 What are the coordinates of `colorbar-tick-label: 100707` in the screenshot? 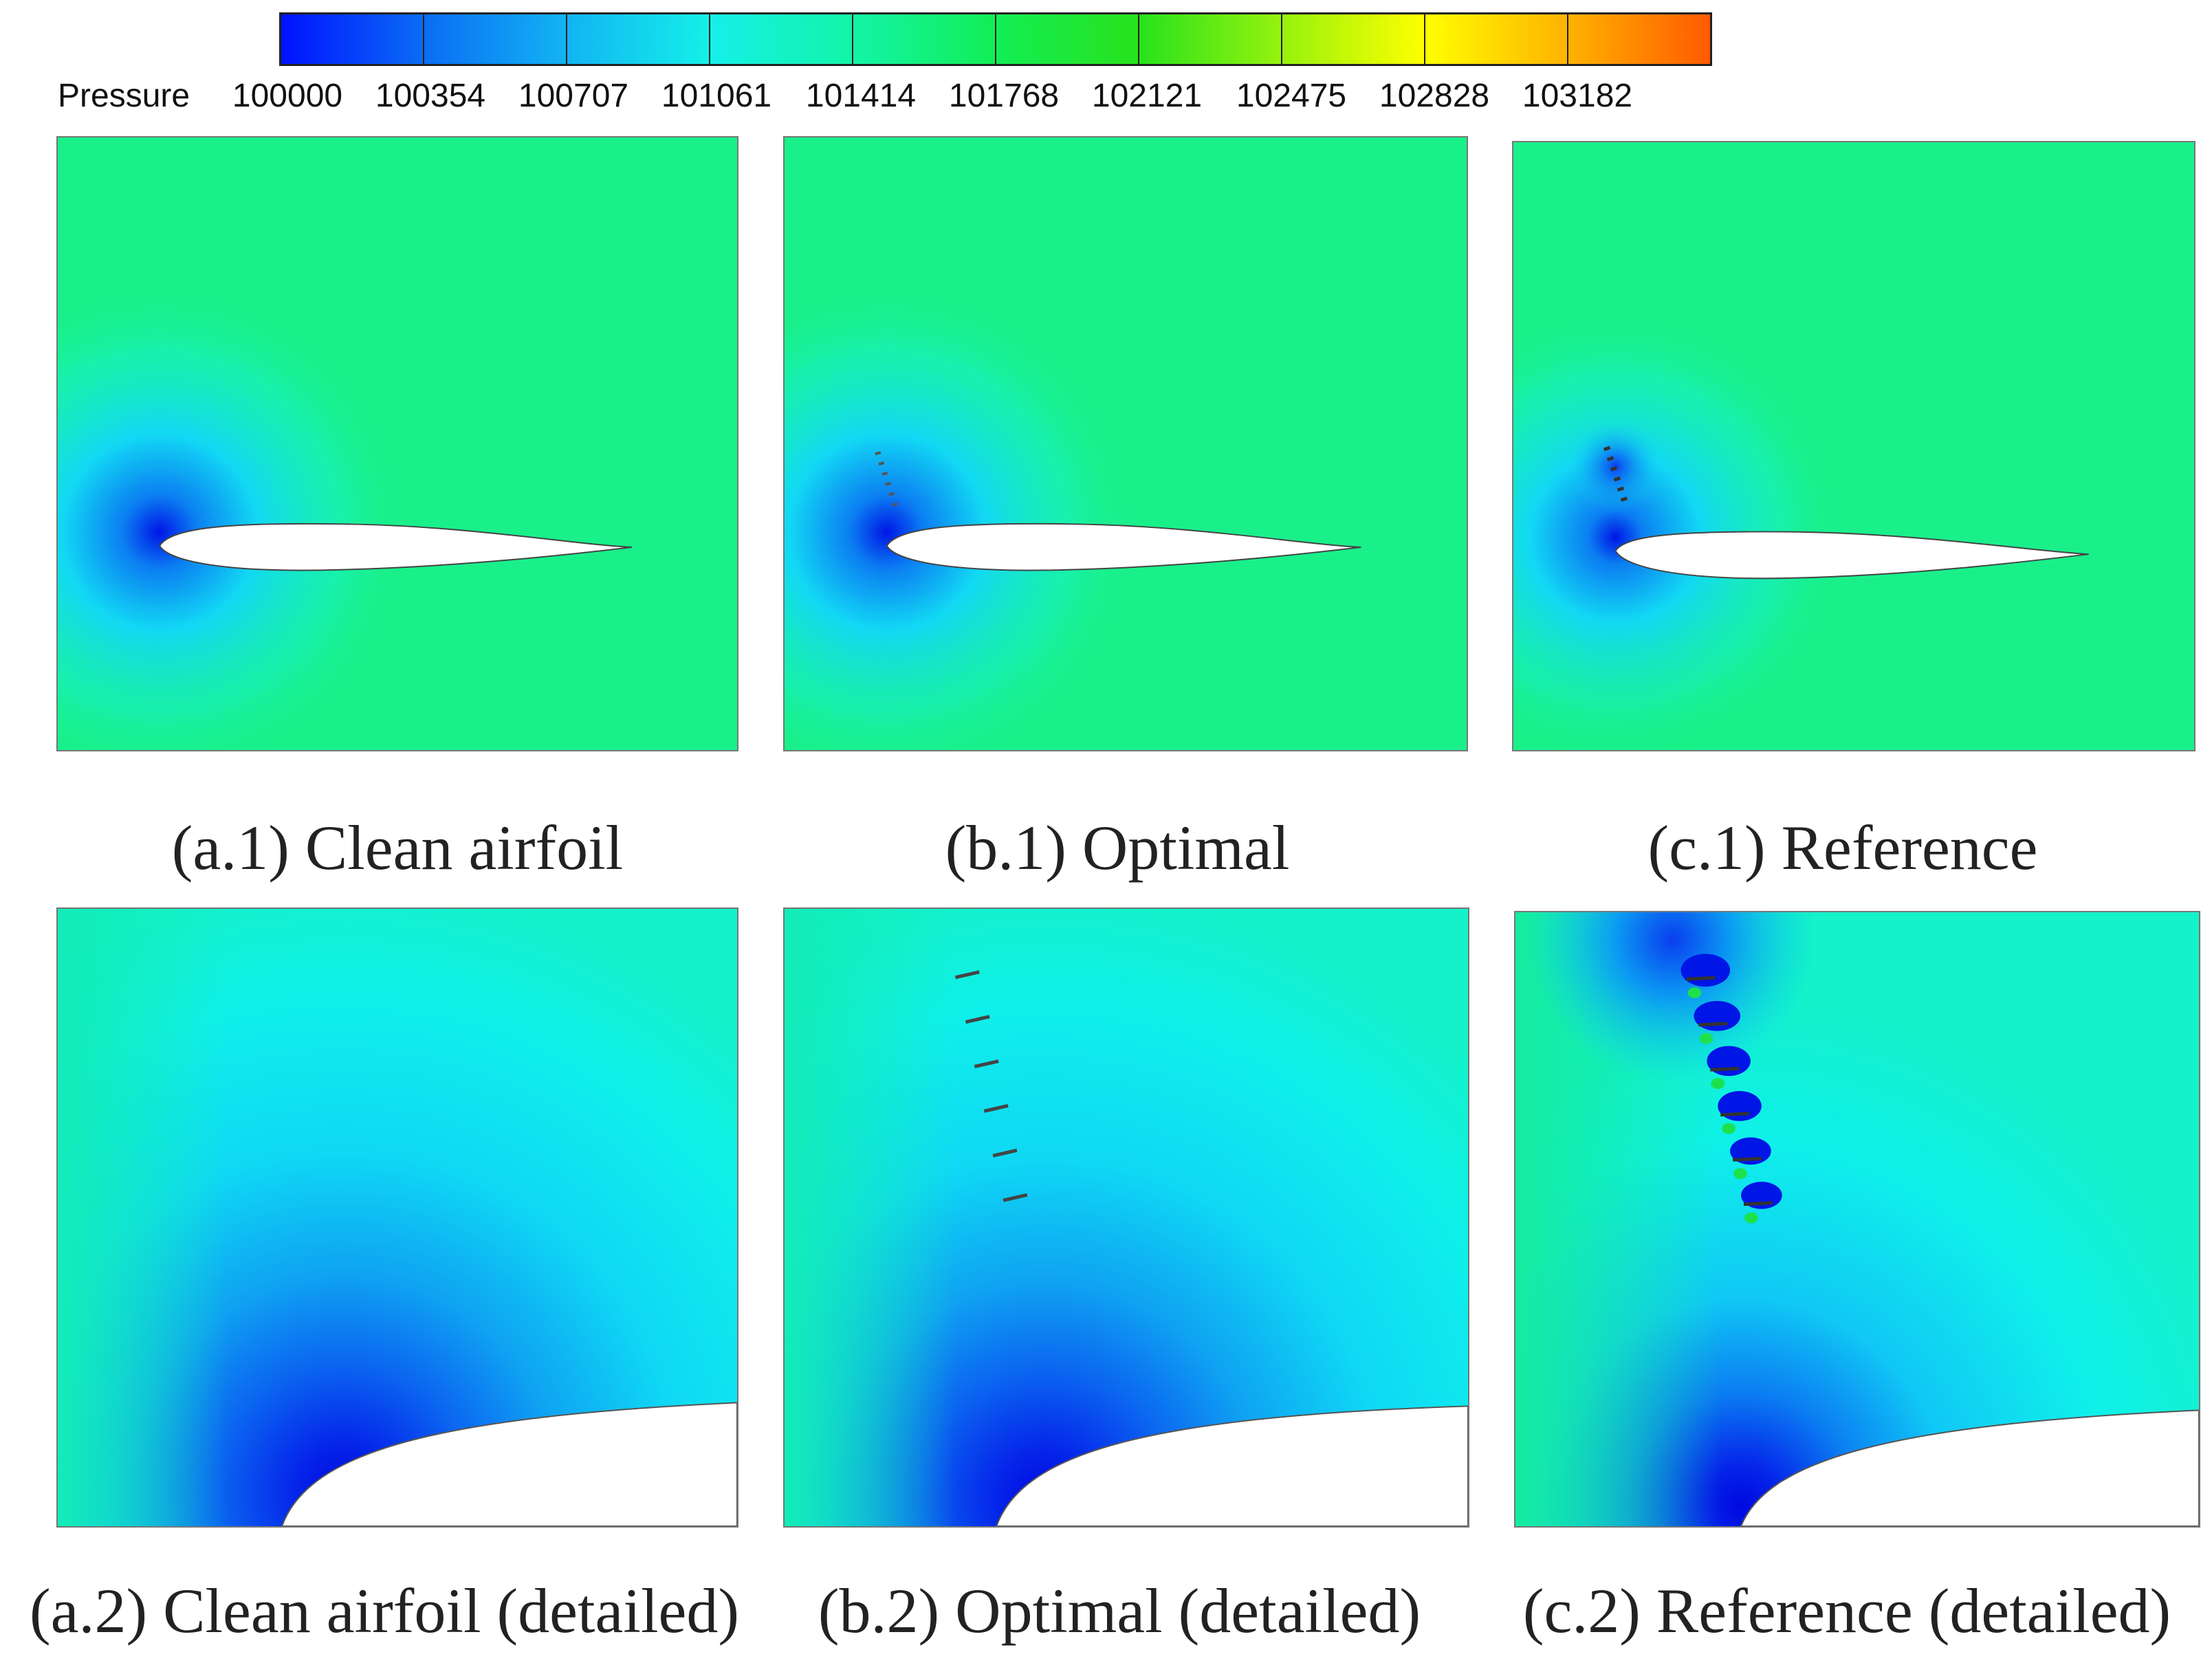 It's located at (573, 96).